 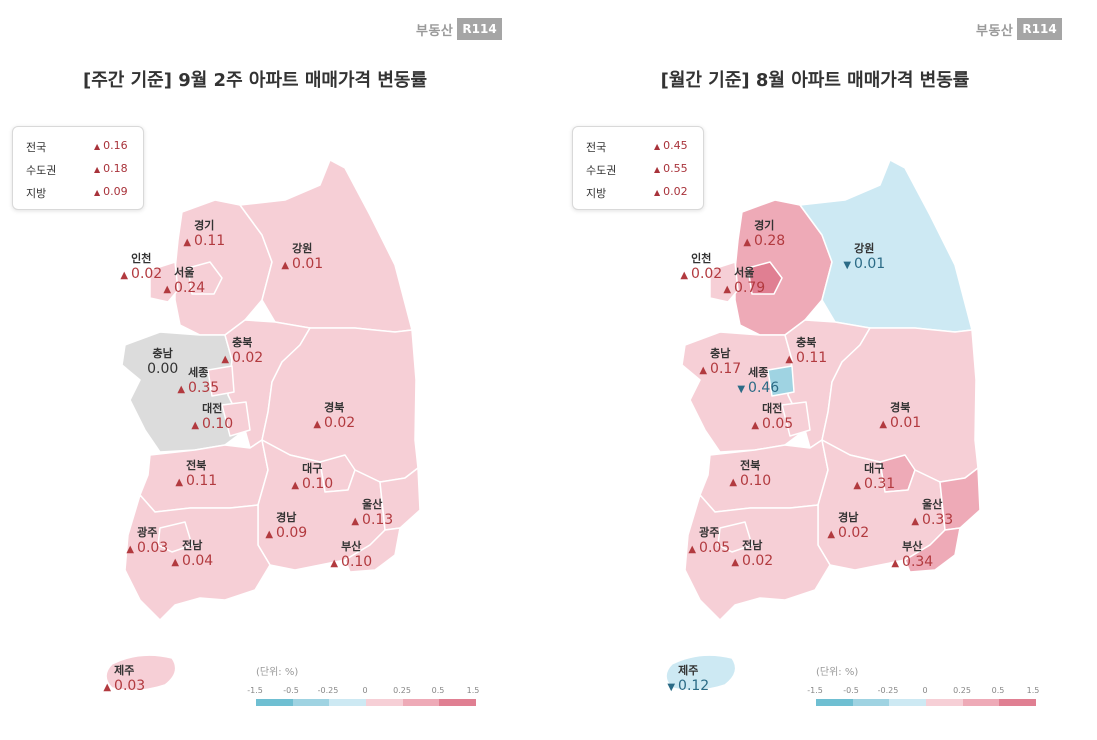 What do you see at coordinates (912, 562) in the screenshot?
I see `region-value: ▲ 0.34` at bounding box center [912, 562].